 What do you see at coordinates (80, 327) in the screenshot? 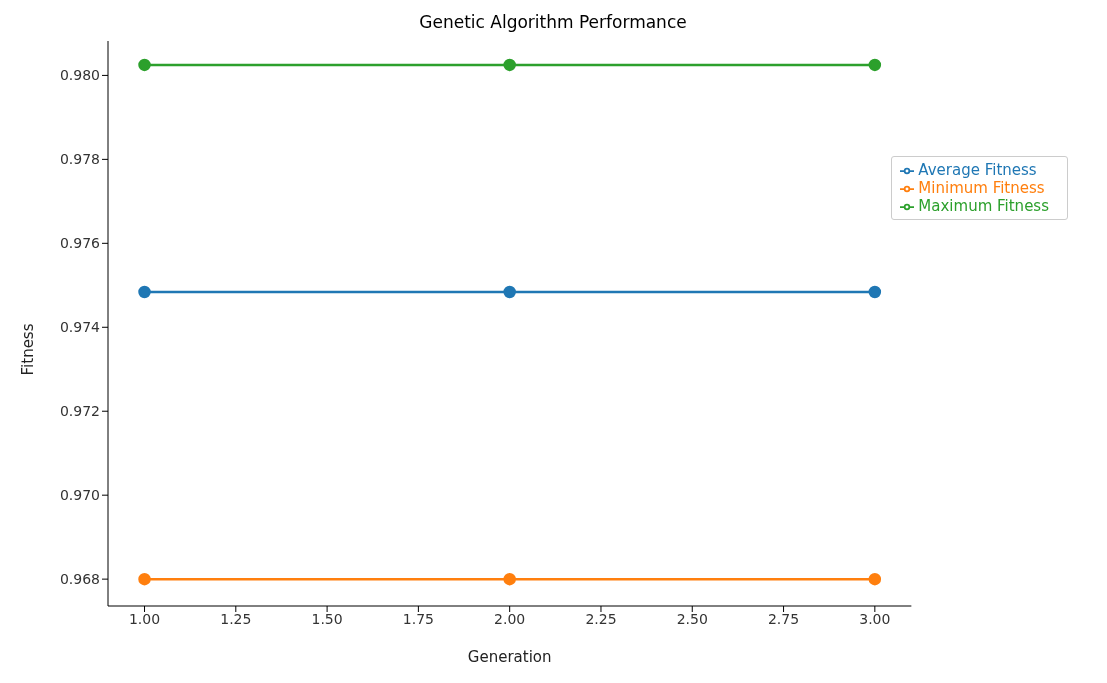
I see `y-tick-label: 0.974` at bounding box center [80, 327].